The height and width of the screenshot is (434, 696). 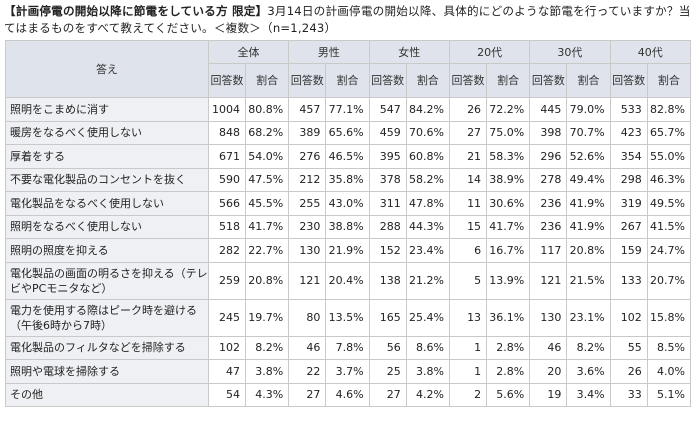 I want to click on ratio-cell: 3.8%, so click(x=427, y=371).